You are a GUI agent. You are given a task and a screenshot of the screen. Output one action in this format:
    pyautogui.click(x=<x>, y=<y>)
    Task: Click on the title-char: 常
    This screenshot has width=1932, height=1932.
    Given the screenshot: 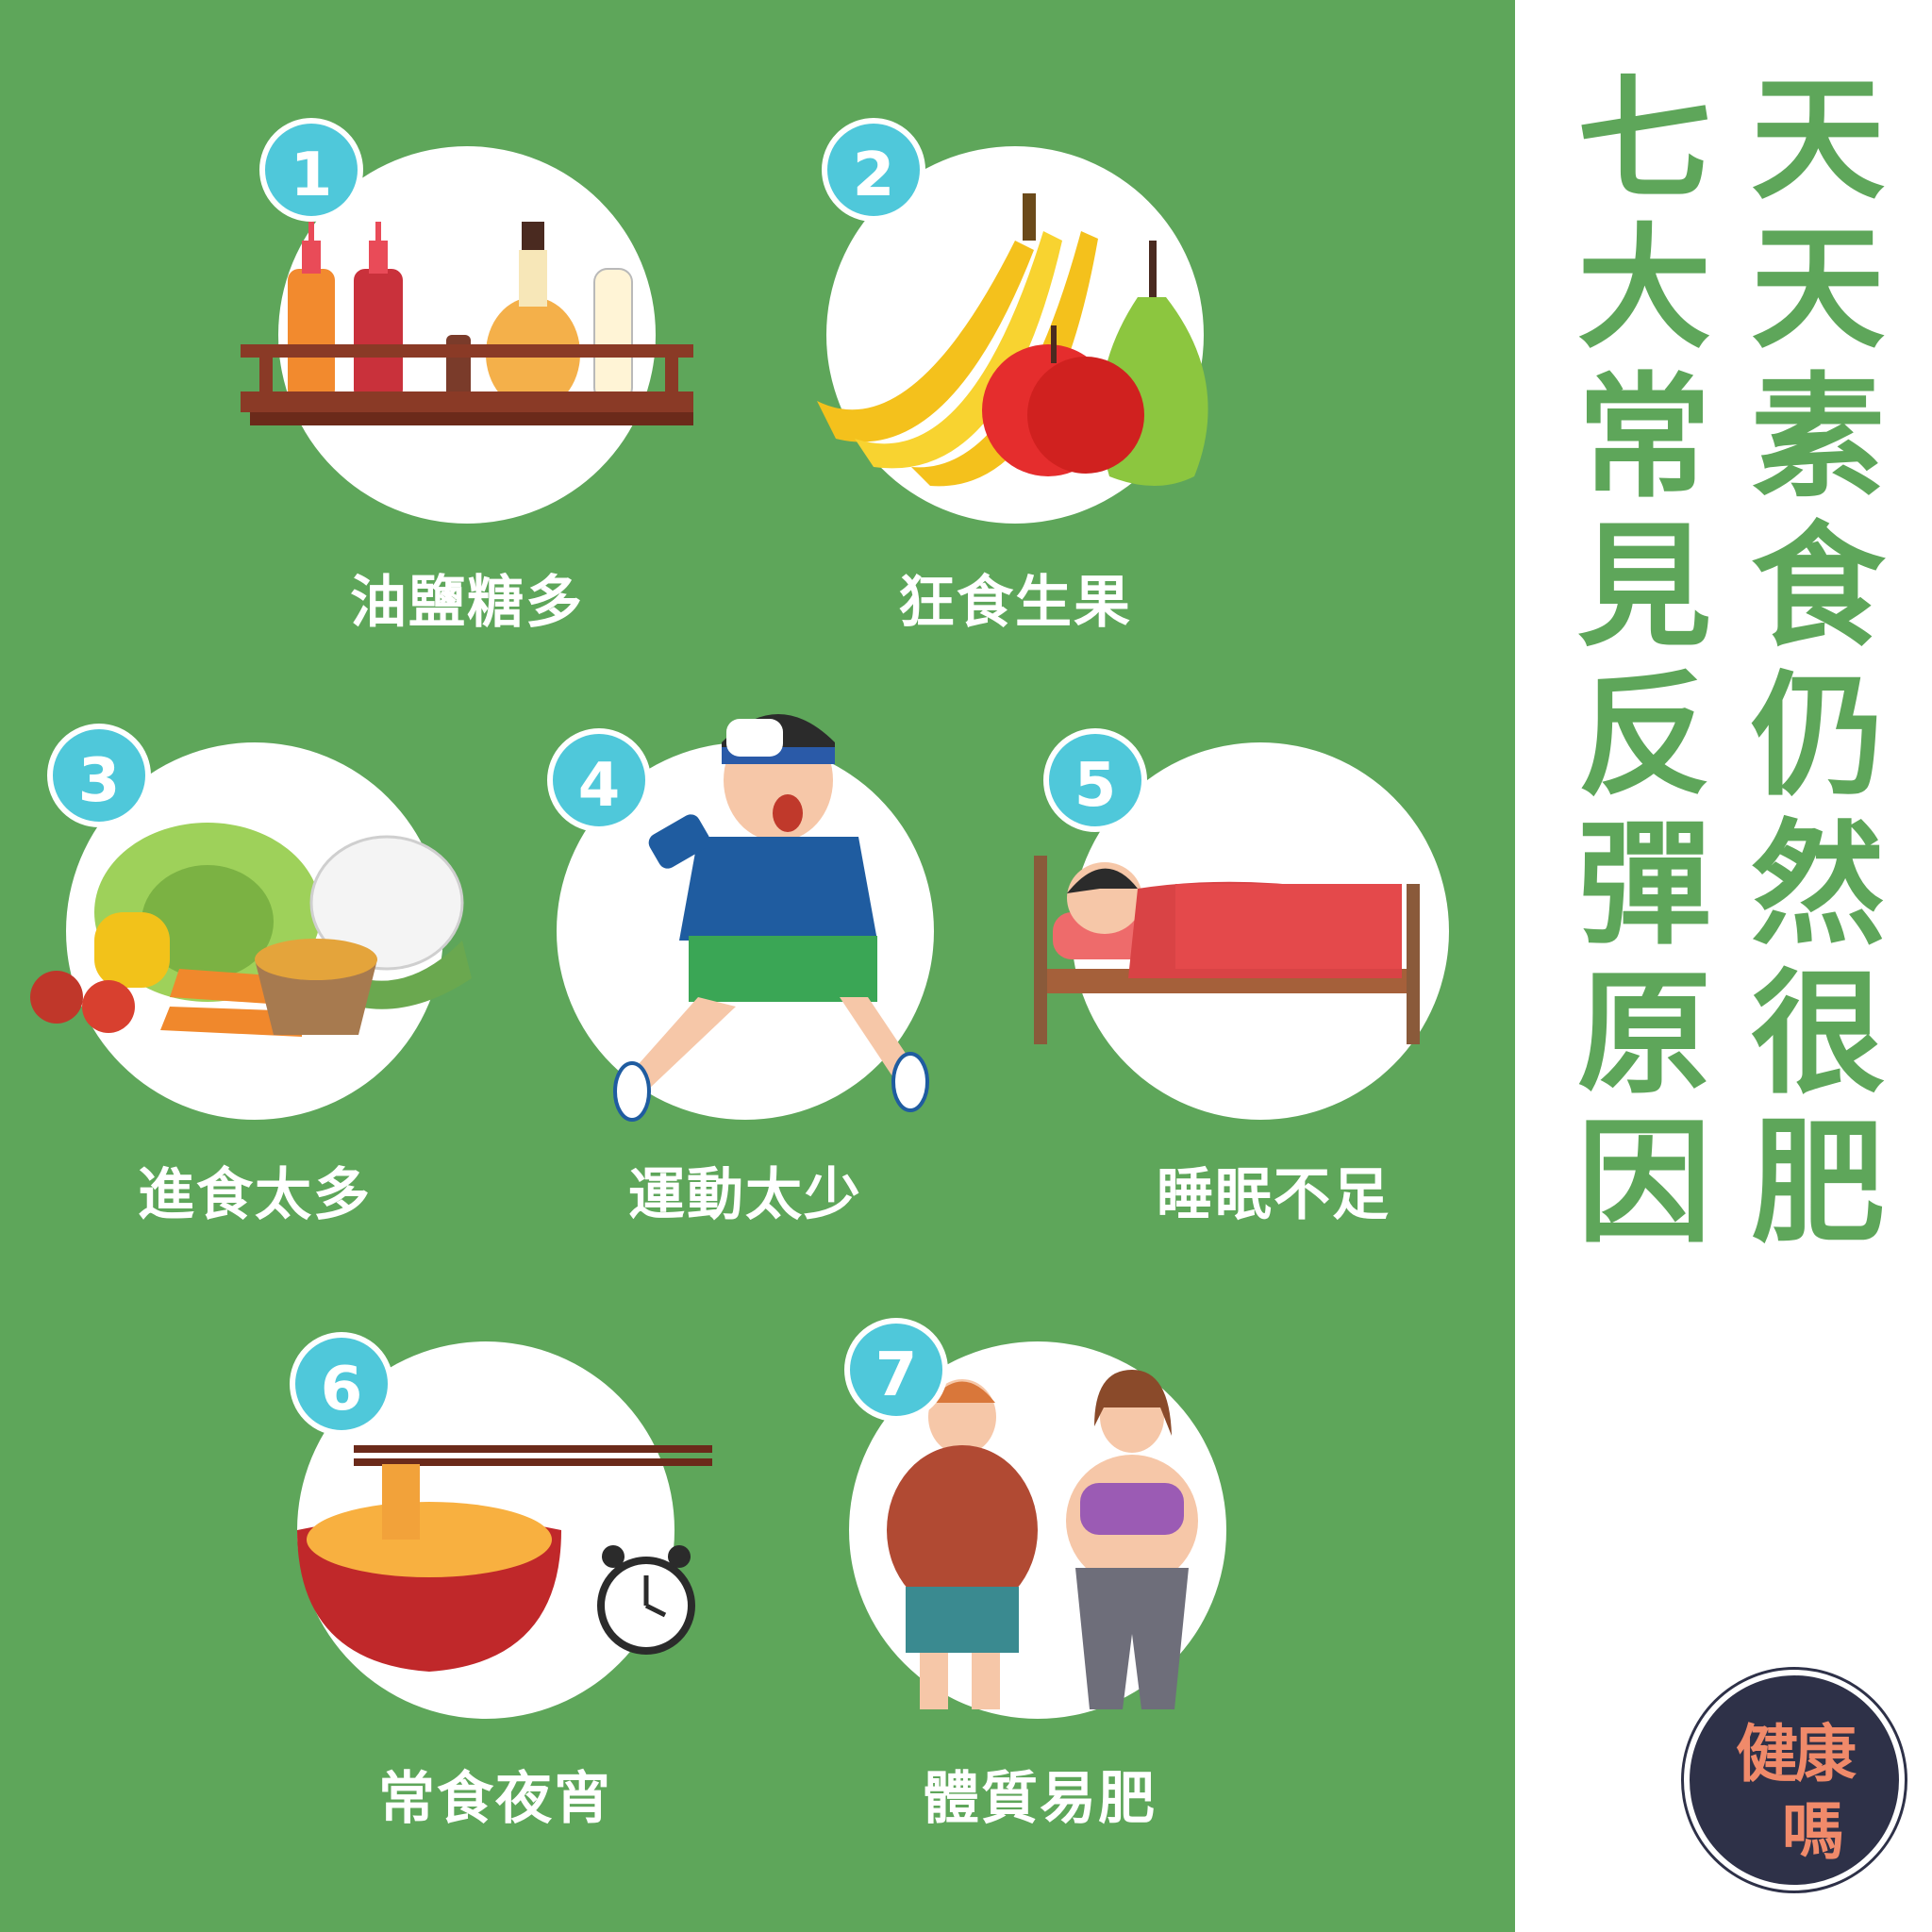 What is the action you would take?
    pyautogui.click(x=1644, y=438)
    